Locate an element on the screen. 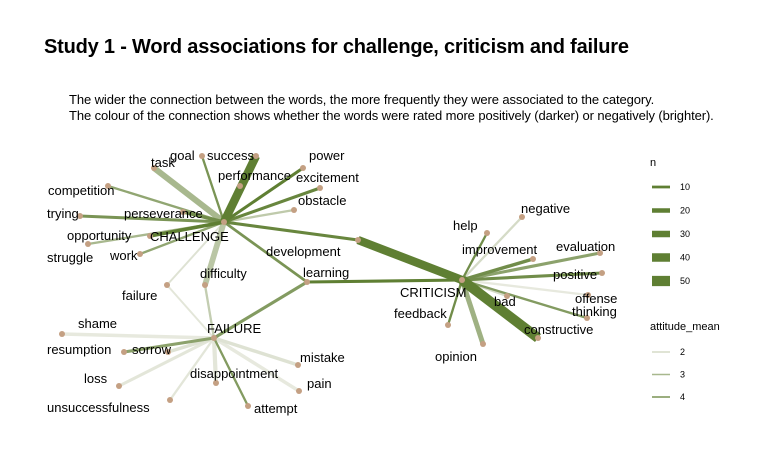  node-label-failure: failure is located at coordinates (139, 295).